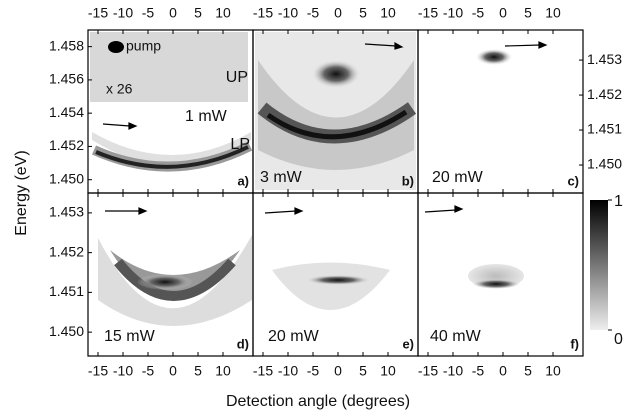  What do you see at coordinates (66, 112) in the screenshot?
I see `y-tick-label: 1.454` at bounding box center [66, 112].